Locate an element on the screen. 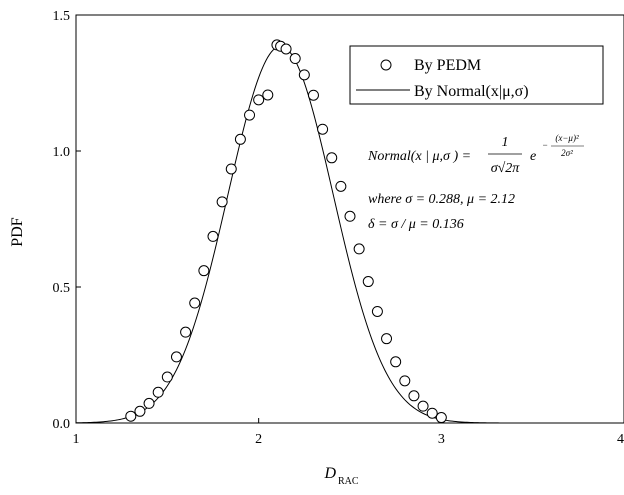 The width and height of the screenshot is (624, 495). legend: By PEDM By Normal(x|μ,σ) is located at coordinates (476, 75).